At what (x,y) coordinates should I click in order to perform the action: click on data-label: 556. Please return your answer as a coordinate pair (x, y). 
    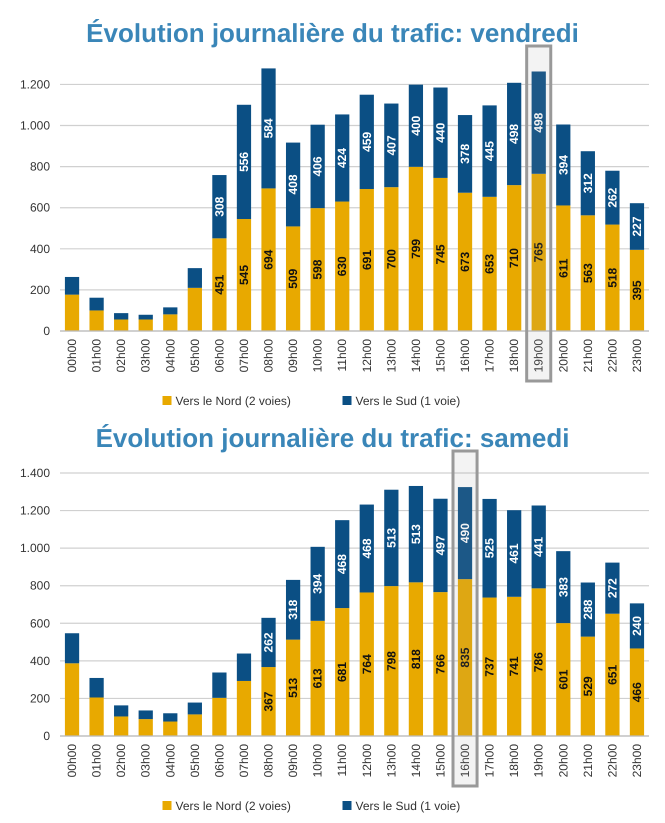
    Looking at the image, I should click on (243, 162).